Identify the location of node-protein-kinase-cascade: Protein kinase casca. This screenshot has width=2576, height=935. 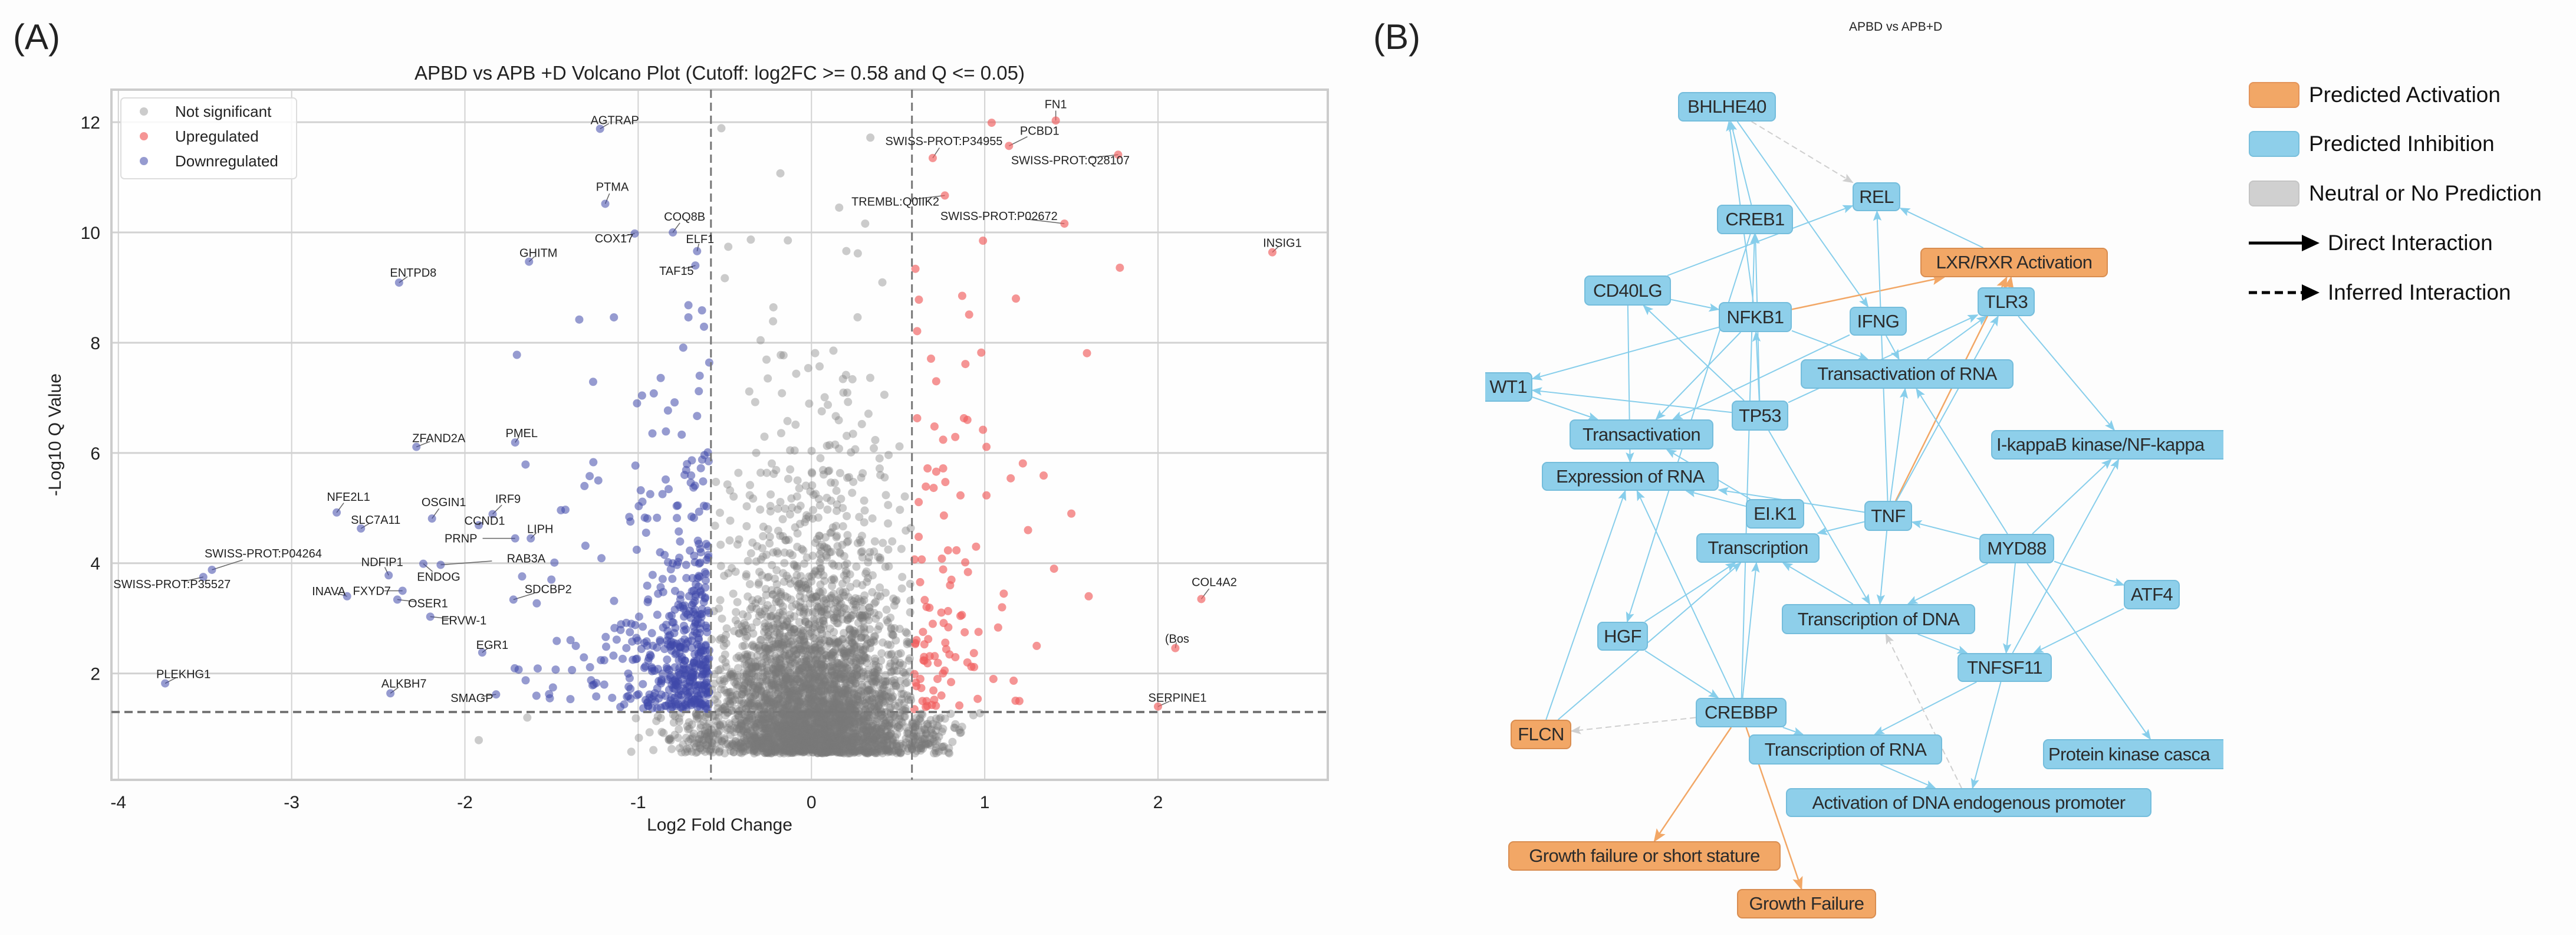
(2133, 754).